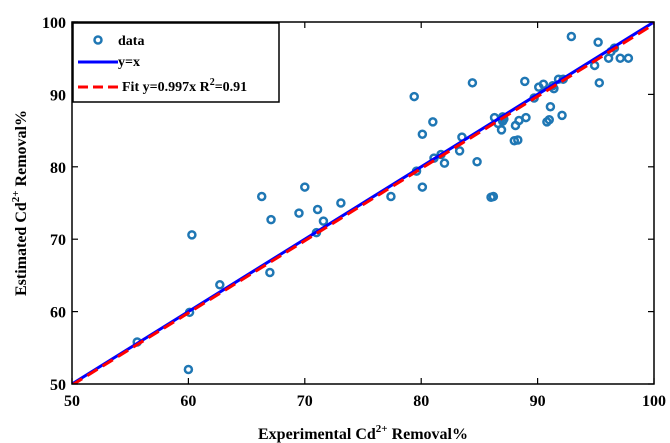  What do you see at coordinates (129, 62) in the screenshot?
I see `legend-label-identity: y=x` at bounding box center [129, 62].